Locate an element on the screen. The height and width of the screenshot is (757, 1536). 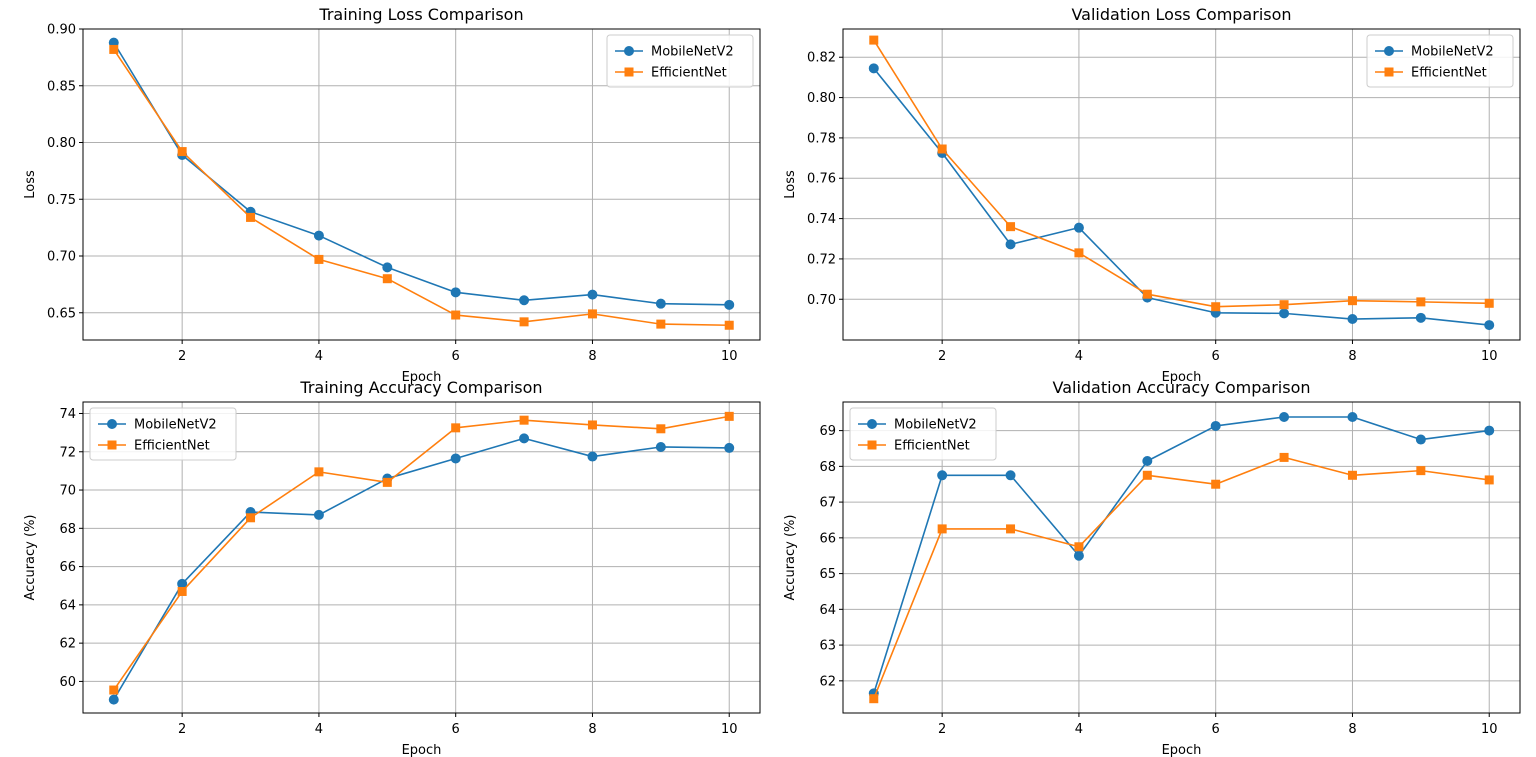
y-tick-label: 70 is located at coordinates (67, 491).